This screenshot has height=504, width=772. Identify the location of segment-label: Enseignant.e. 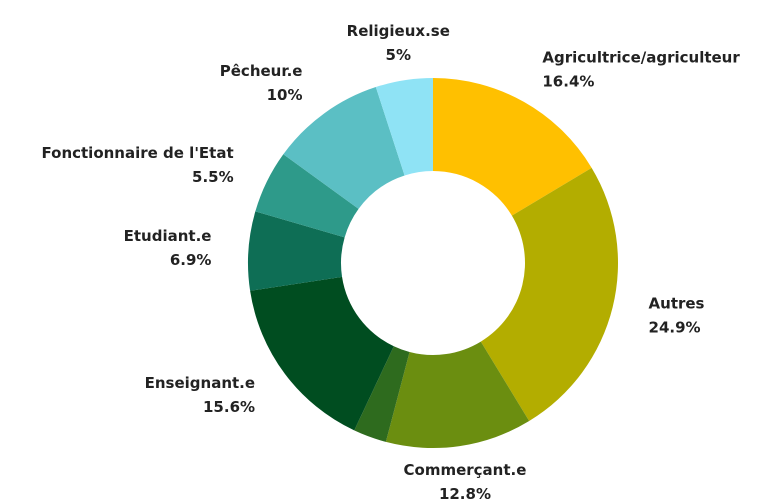
(200, 383).